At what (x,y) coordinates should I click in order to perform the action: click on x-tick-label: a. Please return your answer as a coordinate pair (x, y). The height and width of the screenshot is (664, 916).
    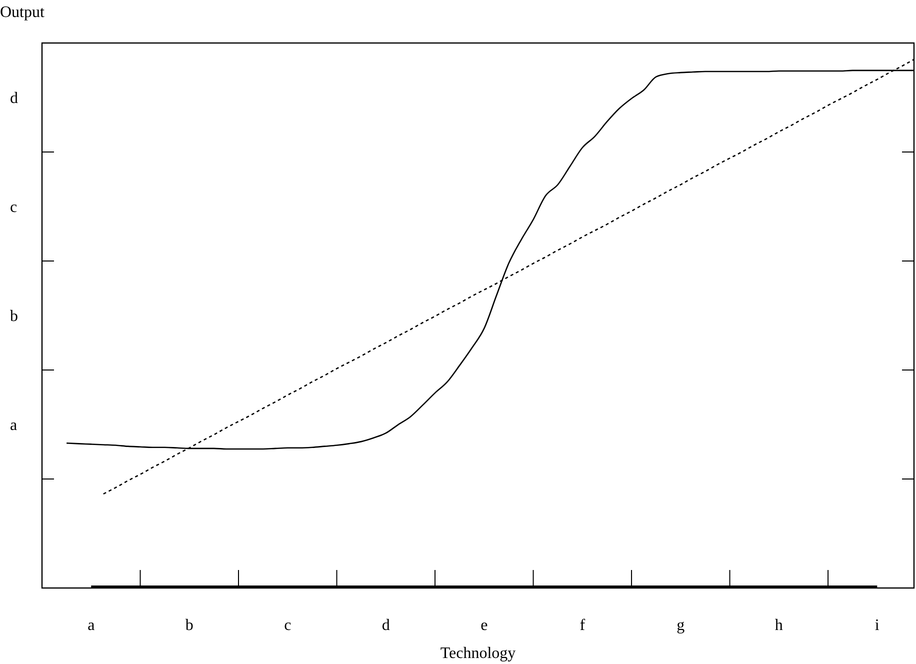
    Looking at the image, I should click on (91, 625).